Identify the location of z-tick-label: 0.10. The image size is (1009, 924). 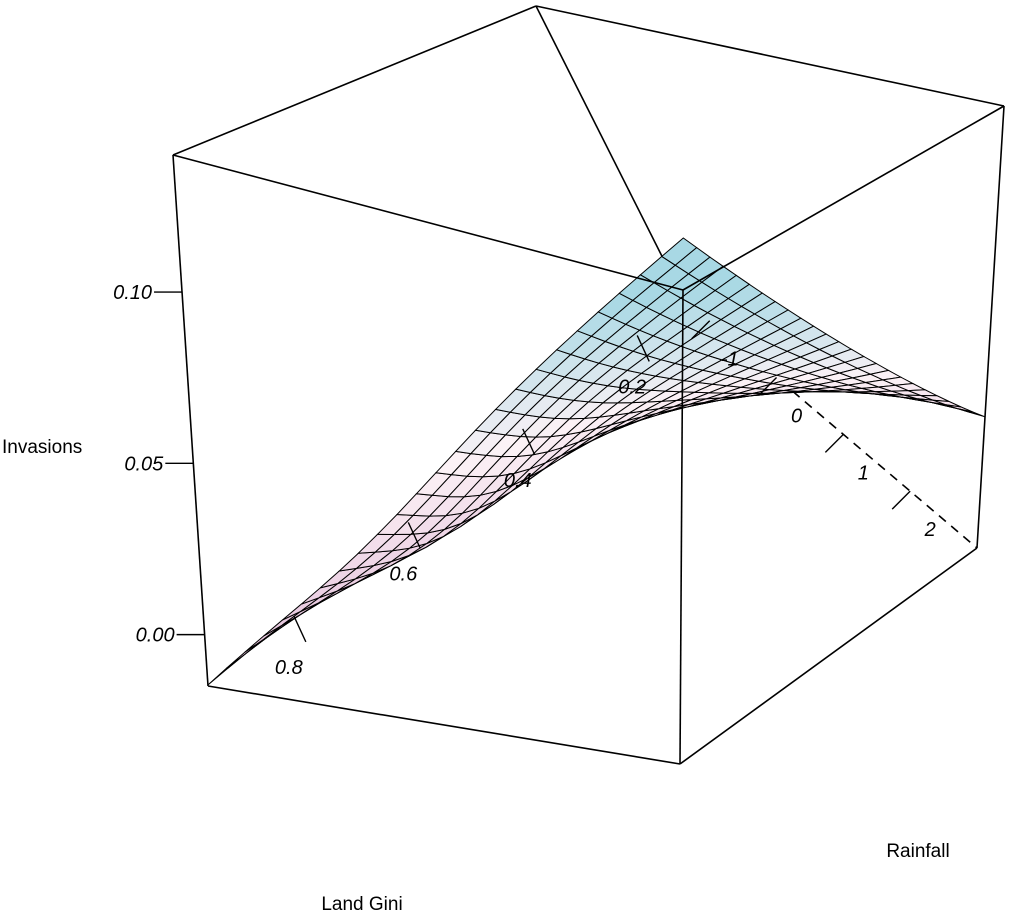
(132, 293).